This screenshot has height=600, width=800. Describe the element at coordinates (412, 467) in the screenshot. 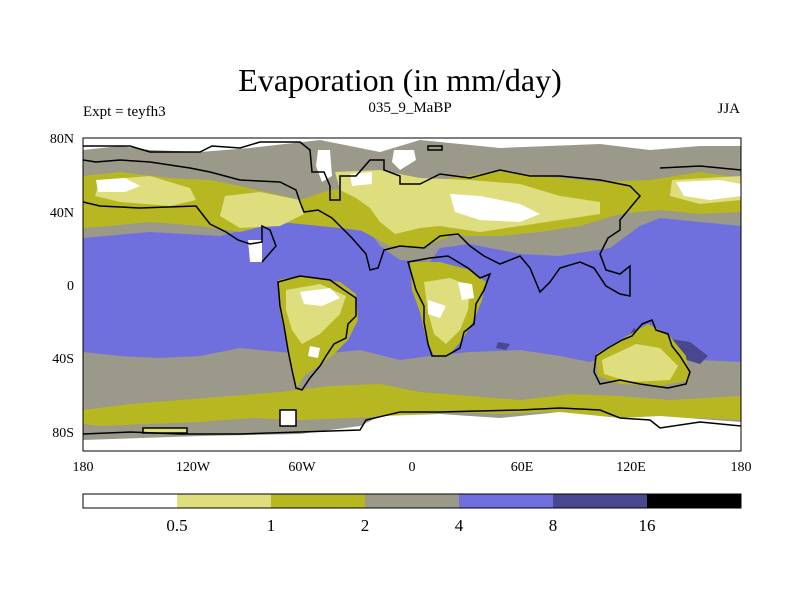

I see `lon-tick-0: 0` at that location.